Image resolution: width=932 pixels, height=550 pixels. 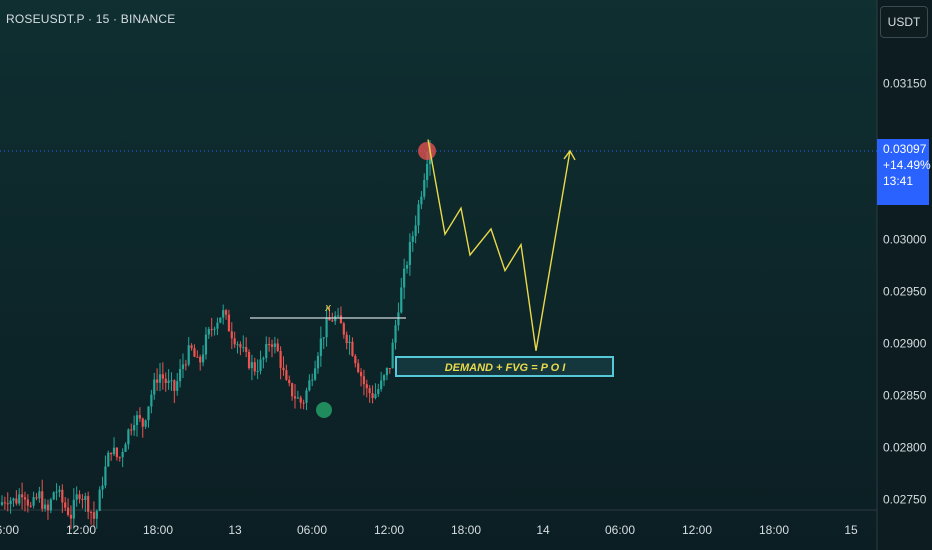 What do you see at coordinates (9, 530) in the screenshot?
I see `time-tick-0: 06:00` at bounding box center [9, 530].